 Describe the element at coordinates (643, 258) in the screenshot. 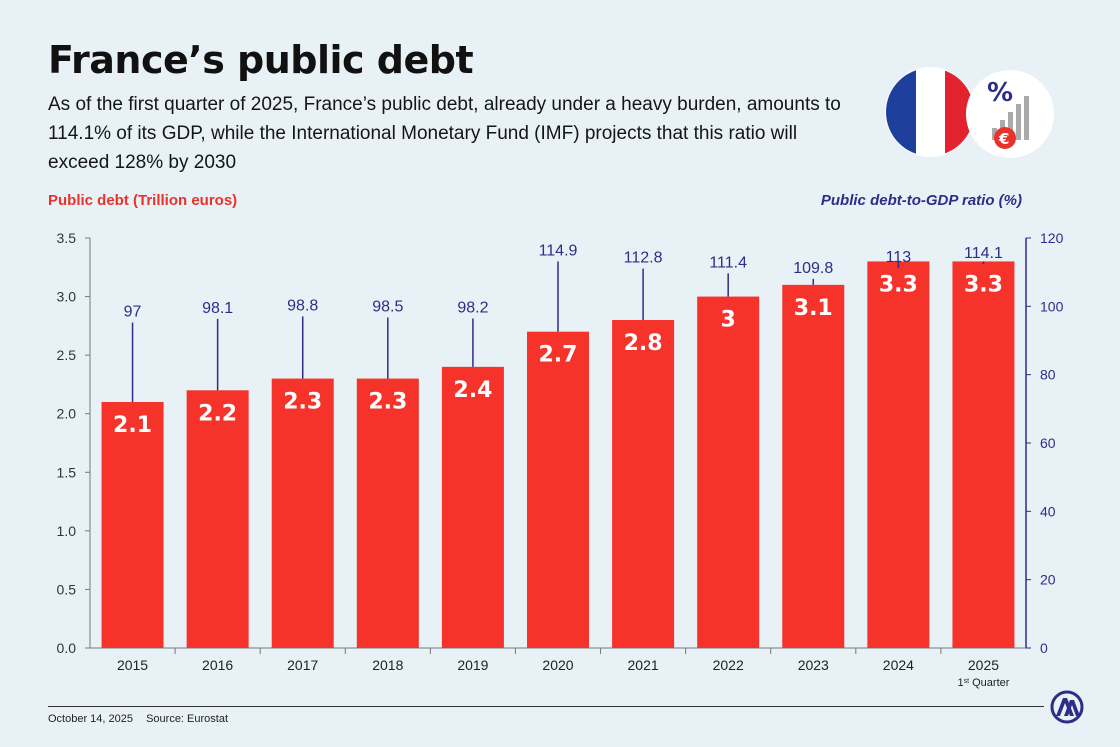

I see `ratio-value-label: 112.8` at that location.